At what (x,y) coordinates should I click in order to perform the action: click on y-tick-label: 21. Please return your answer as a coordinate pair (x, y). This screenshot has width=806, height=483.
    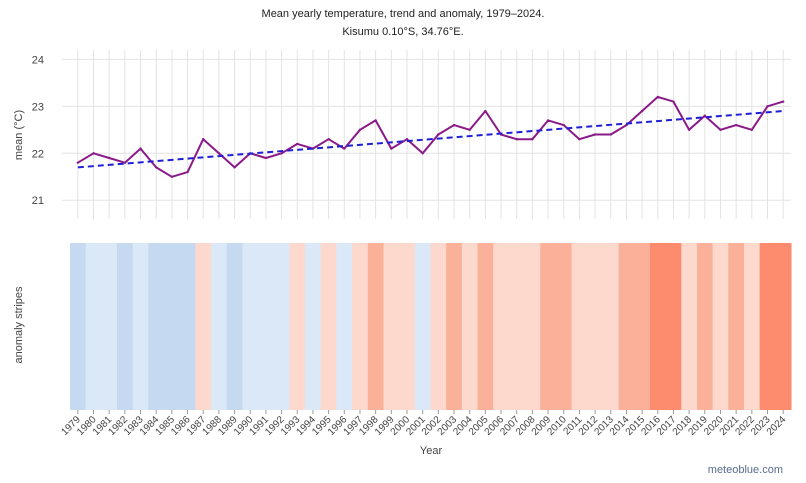
    Looking at the image, I should click on (38, 201).